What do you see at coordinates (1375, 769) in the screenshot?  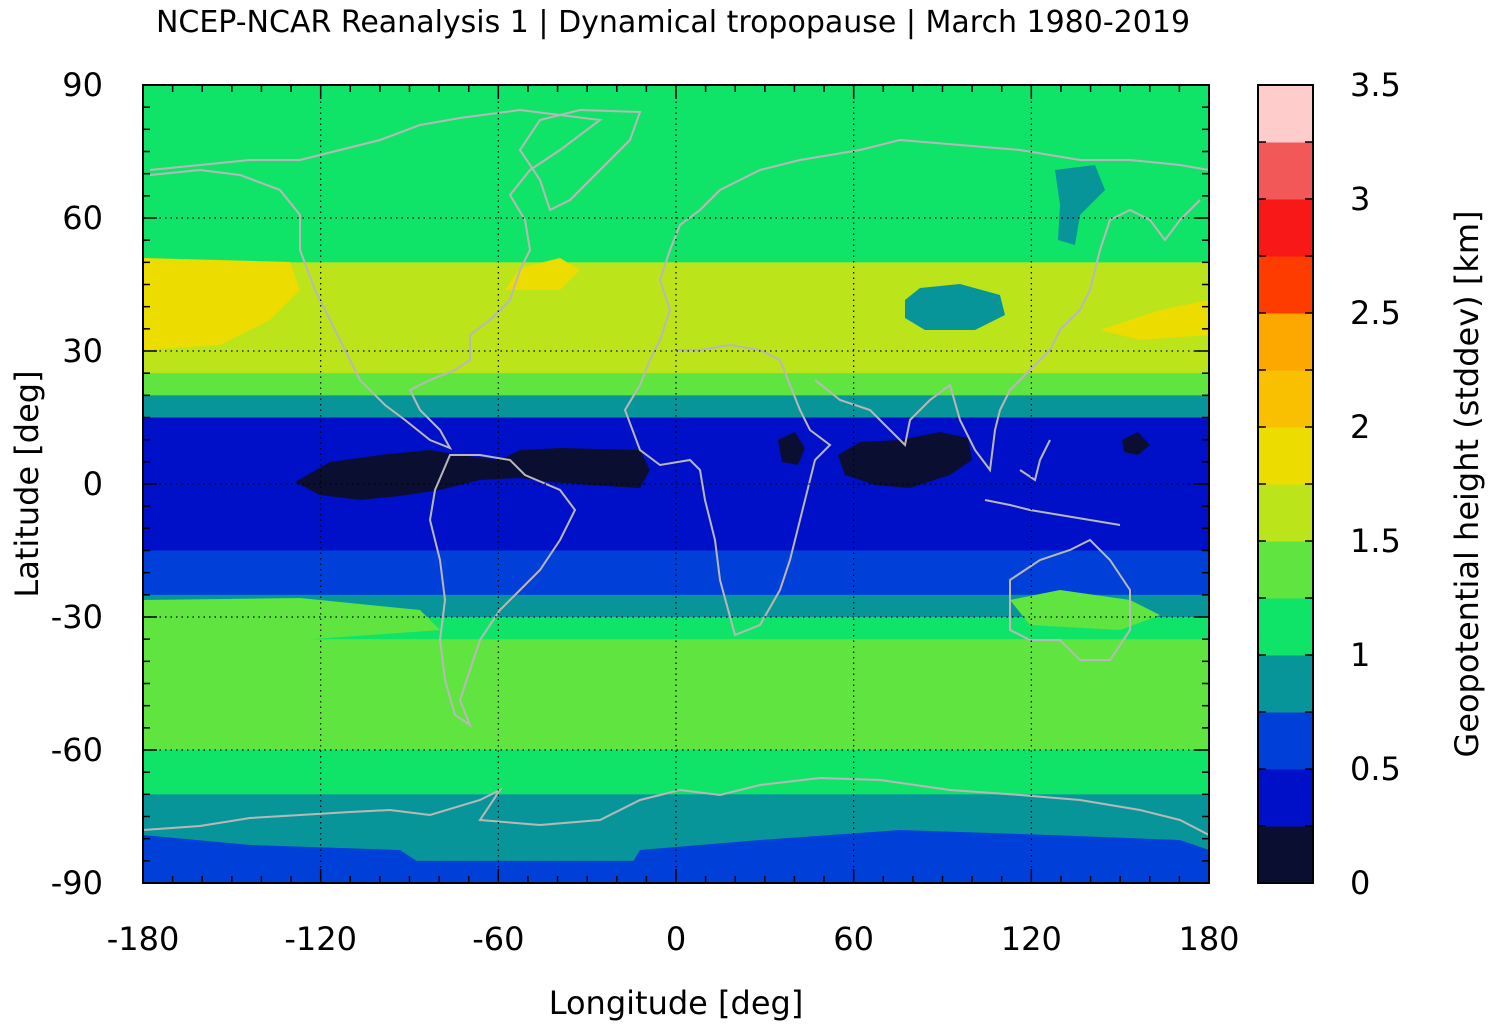 I see `colorbar-tick-label: 0.5` at bounding box center [1375, 769].